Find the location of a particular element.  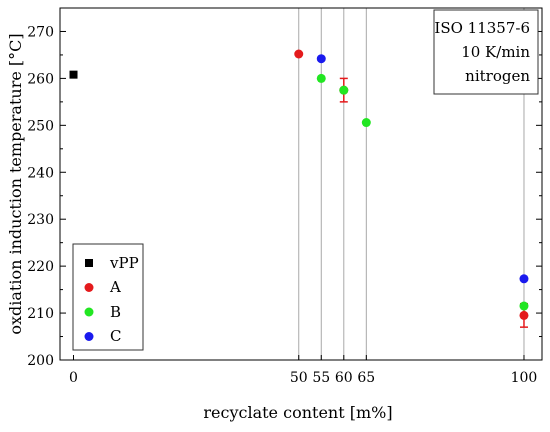

x-tick-label-100: 100 is located at coordinates (524, 378).